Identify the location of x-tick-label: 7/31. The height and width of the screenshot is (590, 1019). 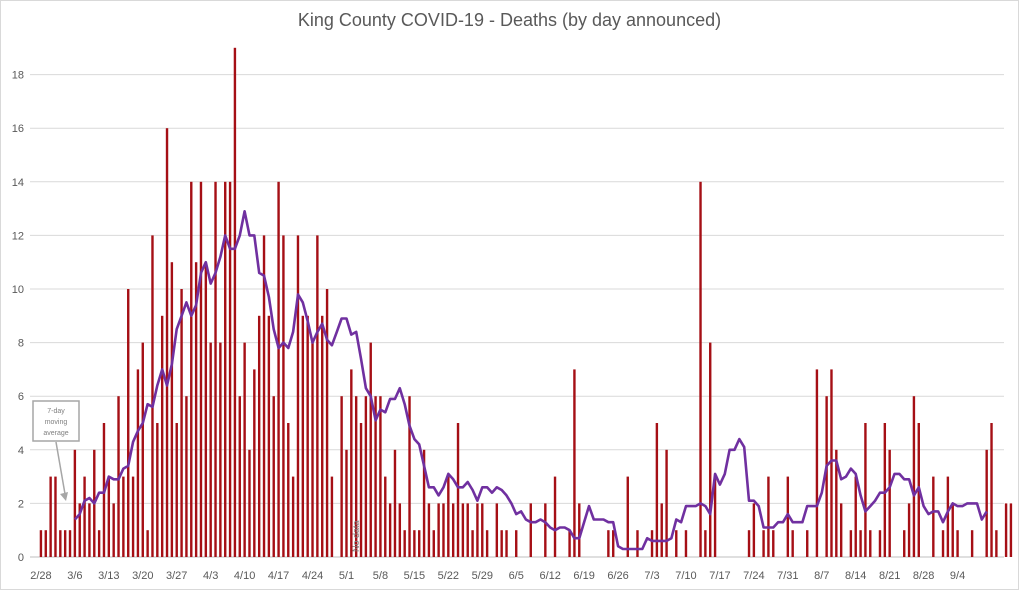
(787, 576).